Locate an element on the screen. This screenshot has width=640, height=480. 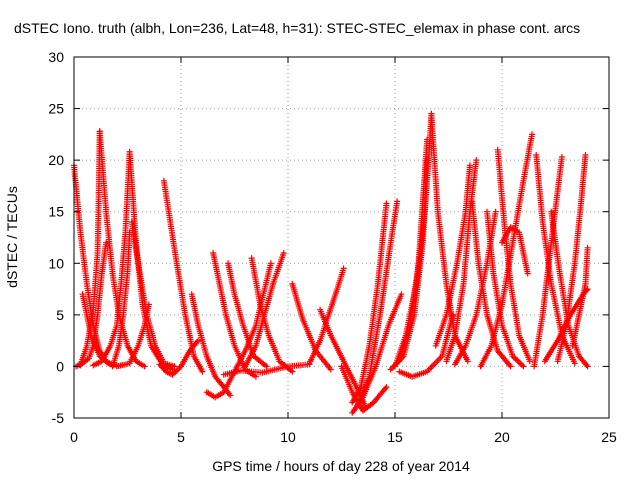
y-tick-label: 10 is located at coordinates (56, 263).